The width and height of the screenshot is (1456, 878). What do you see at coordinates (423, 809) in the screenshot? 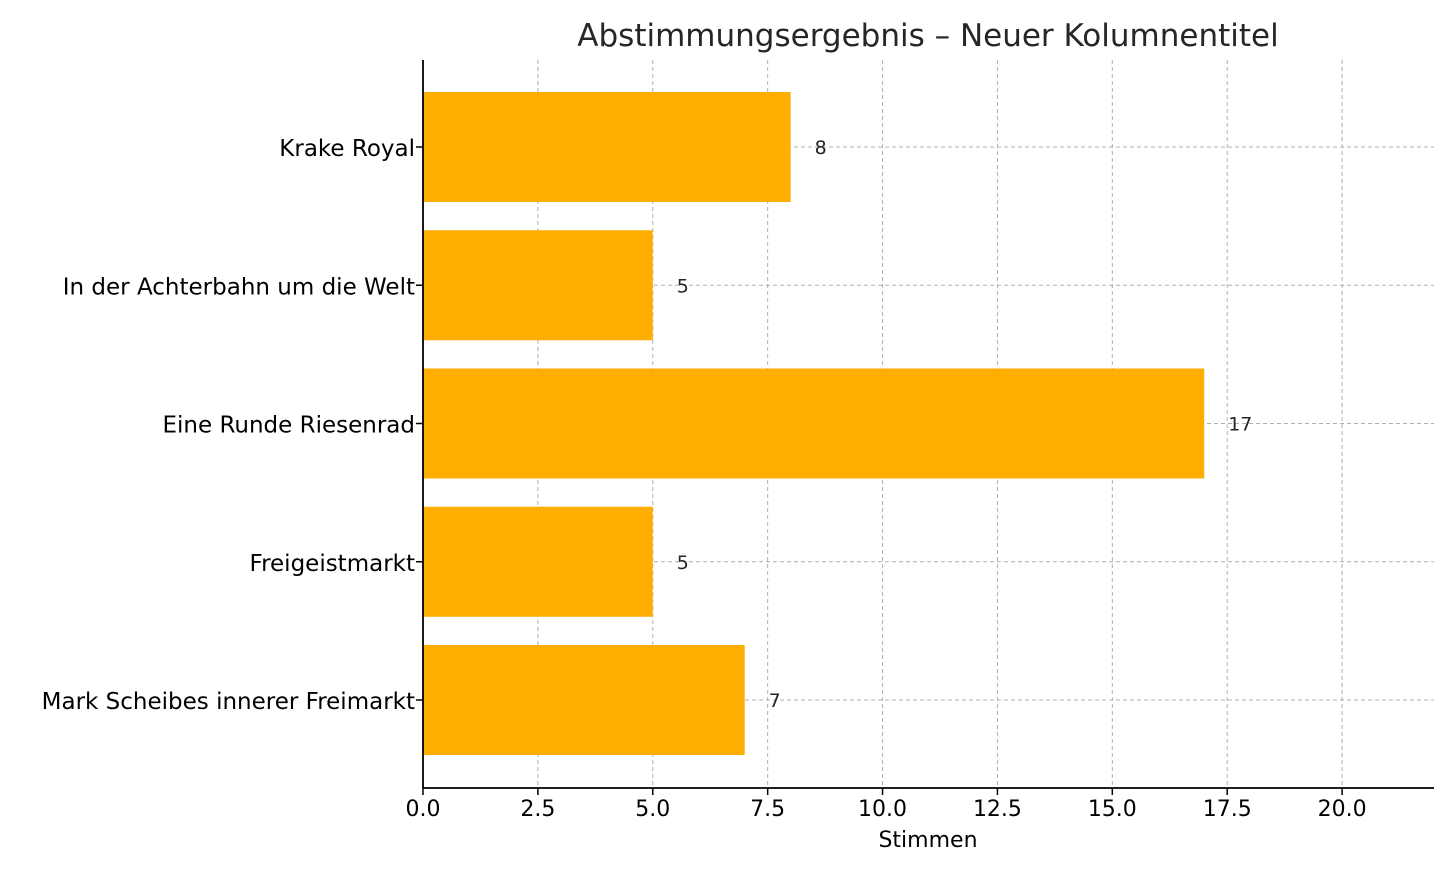
I see `x-tick-label: 0.0` at bounding box center [423, 809].